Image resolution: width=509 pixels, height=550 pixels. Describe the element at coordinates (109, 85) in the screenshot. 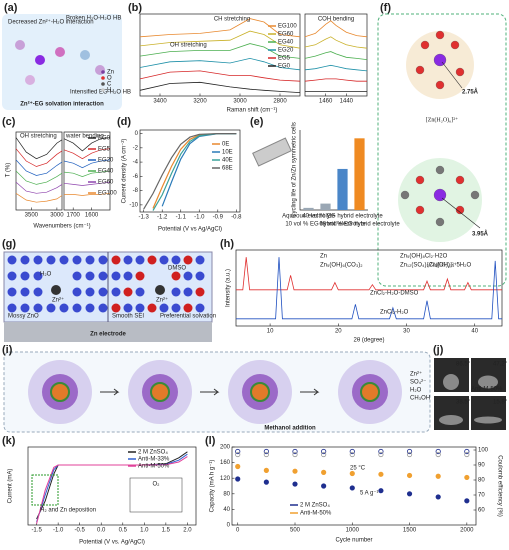

I see `legend-label: C` at that location.